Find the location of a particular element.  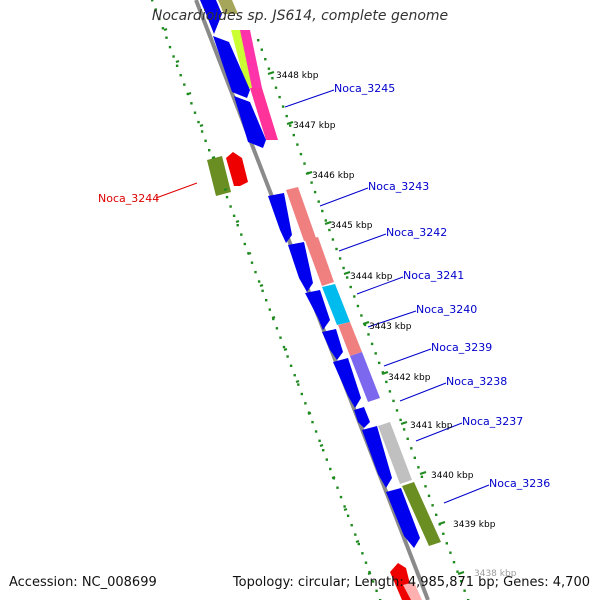

gene-label: Noca_3243 is located at coordinates (398, 186).